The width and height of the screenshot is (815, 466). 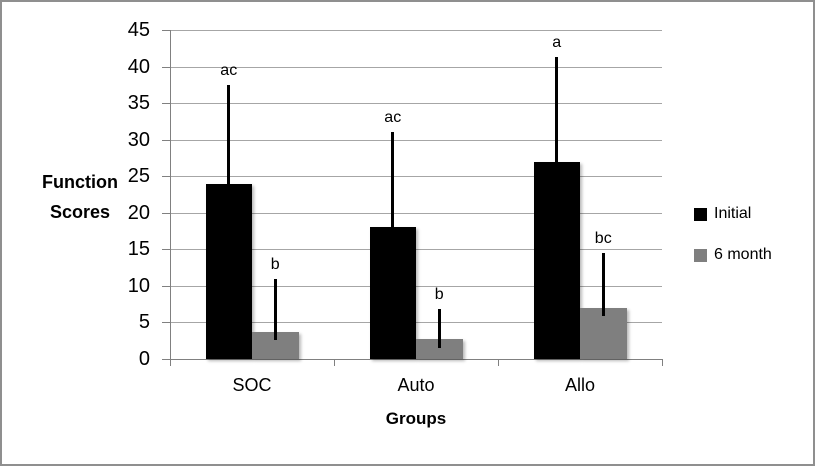 I want to click on error-bar-6-month-auto, so click(x=439, y=329).